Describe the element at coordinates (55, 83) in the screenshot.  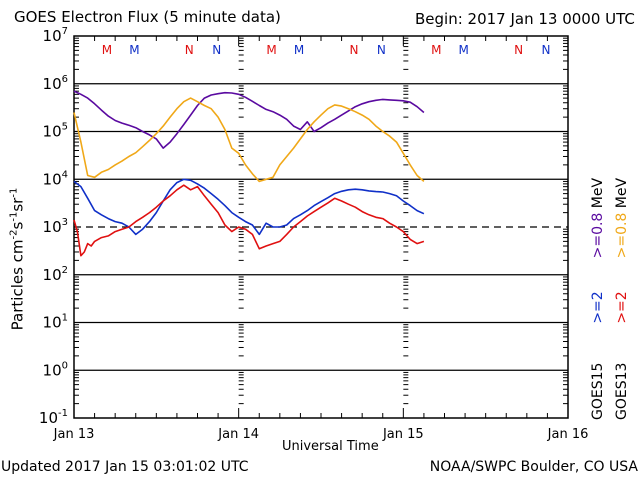
I see `y-tick-label: 10⁶` at that location.